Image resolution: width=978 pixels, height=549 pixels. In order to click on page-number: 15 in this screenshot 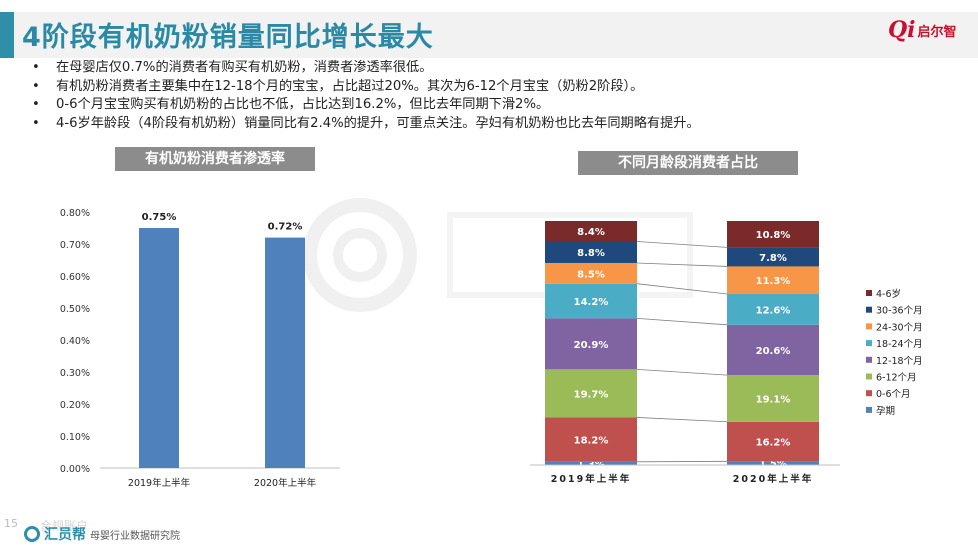, I will do `click(11, 523)`.